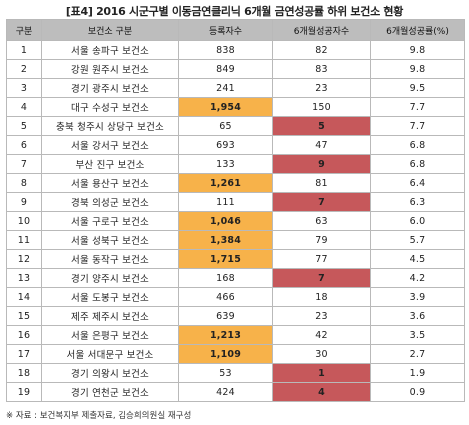  What do you see at coordinates (110, 88) in the screenshot?
I see `cell-center-name: 경기 광주시 보건소` at bounding box center [110, 88].